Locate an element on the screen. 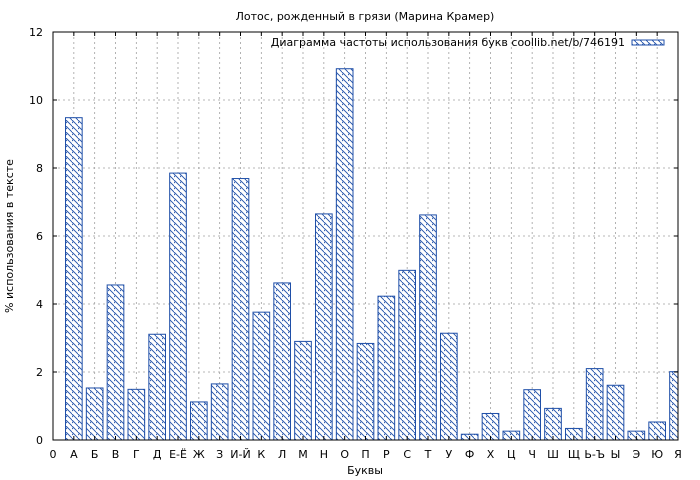  x-tick-label: Ч is located at coordinates (532, 454).